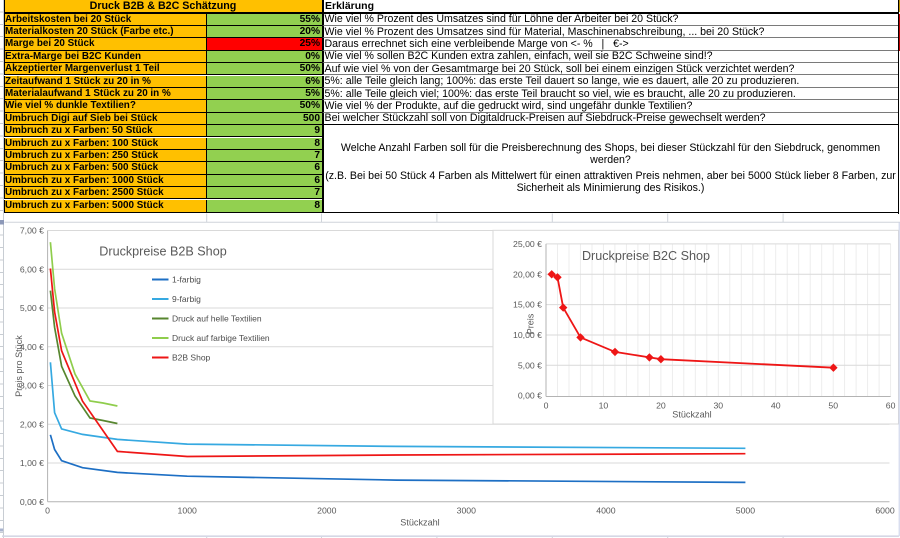 Image resolution: width=900 pixels, height=538 pixels. I want to click on svg-text: 1000, so click(187, 511).